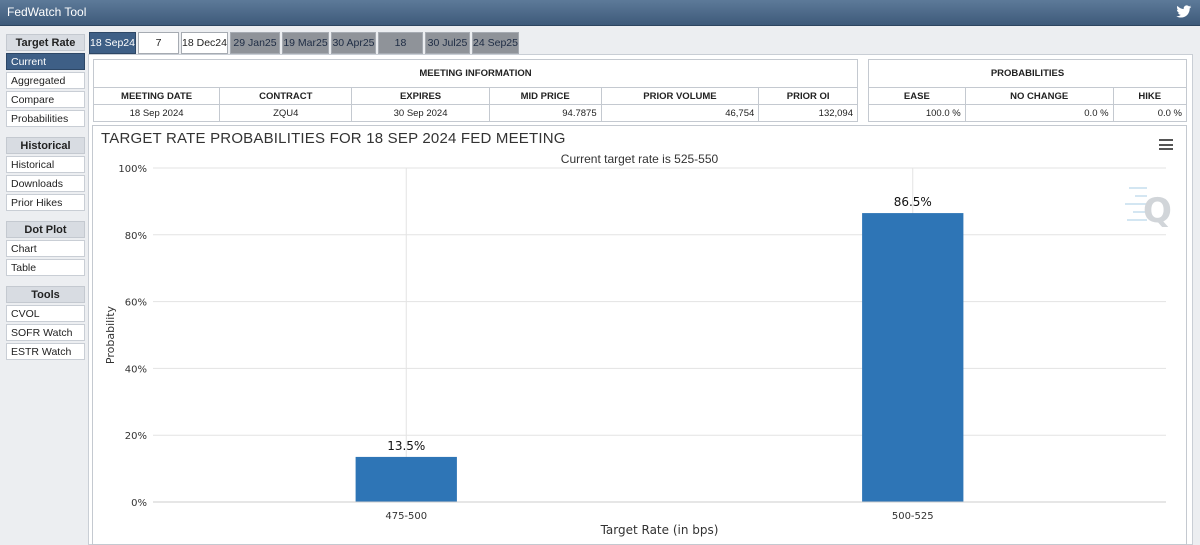 The image size is (1200, 545). What do you see at coordinates (913, 516) in the screenshot?
I see `x-tick-label: 500-525` at bounding box center [913, 516].